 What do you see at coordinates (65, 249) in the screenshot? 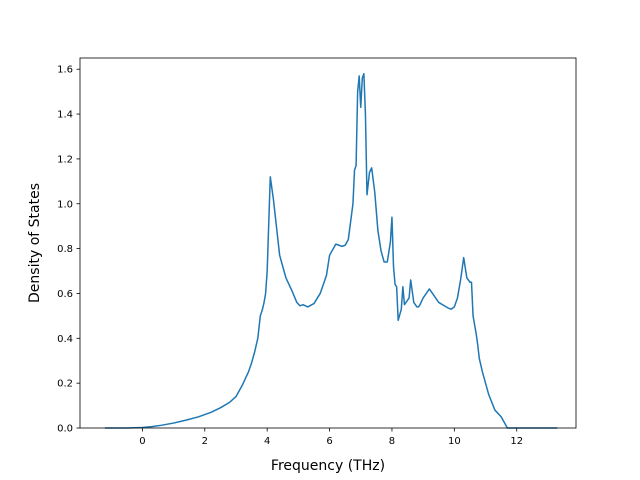
I see `y-tick-label: 0.8` at bounding box center [65, 249].